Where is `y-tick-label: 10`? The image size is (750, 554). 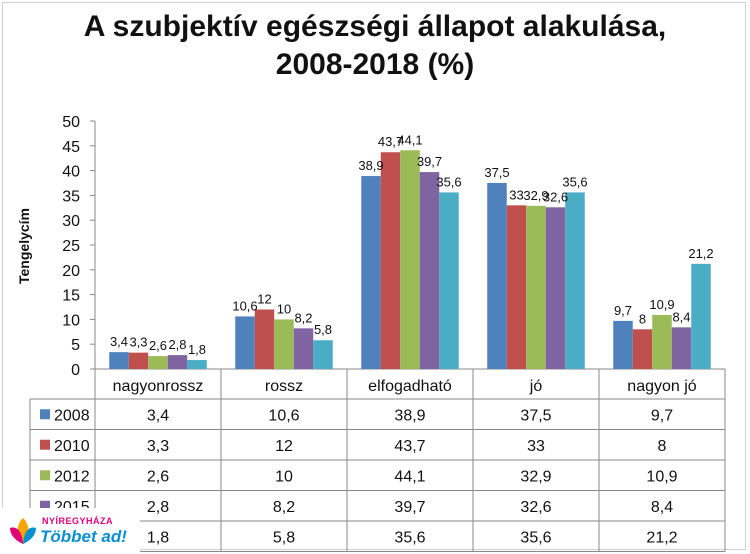 y-tick-label: 10 is located at coordinates (71, 320).